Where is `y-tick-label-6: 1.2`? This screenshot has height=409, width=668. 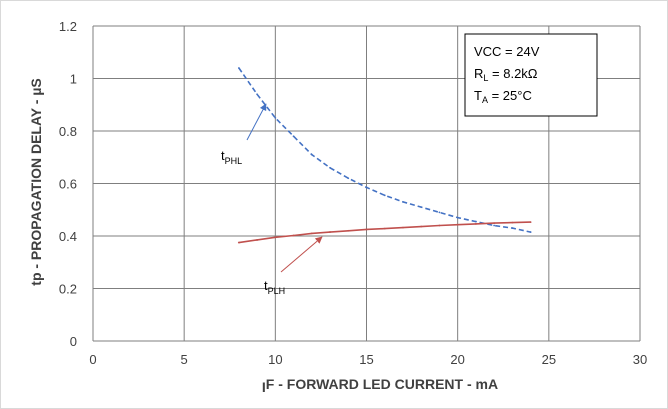 y-tick-label-6: 1.2 is located at coordinates (68, 26).